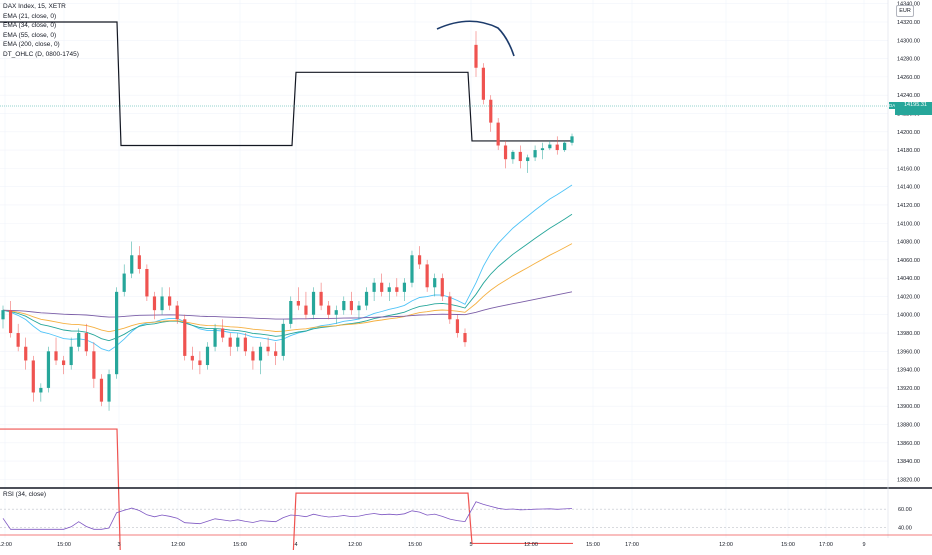 This screenshot has width=932, height=555. I want to click on price-tick-label: 14100.00, so click(908, 224).